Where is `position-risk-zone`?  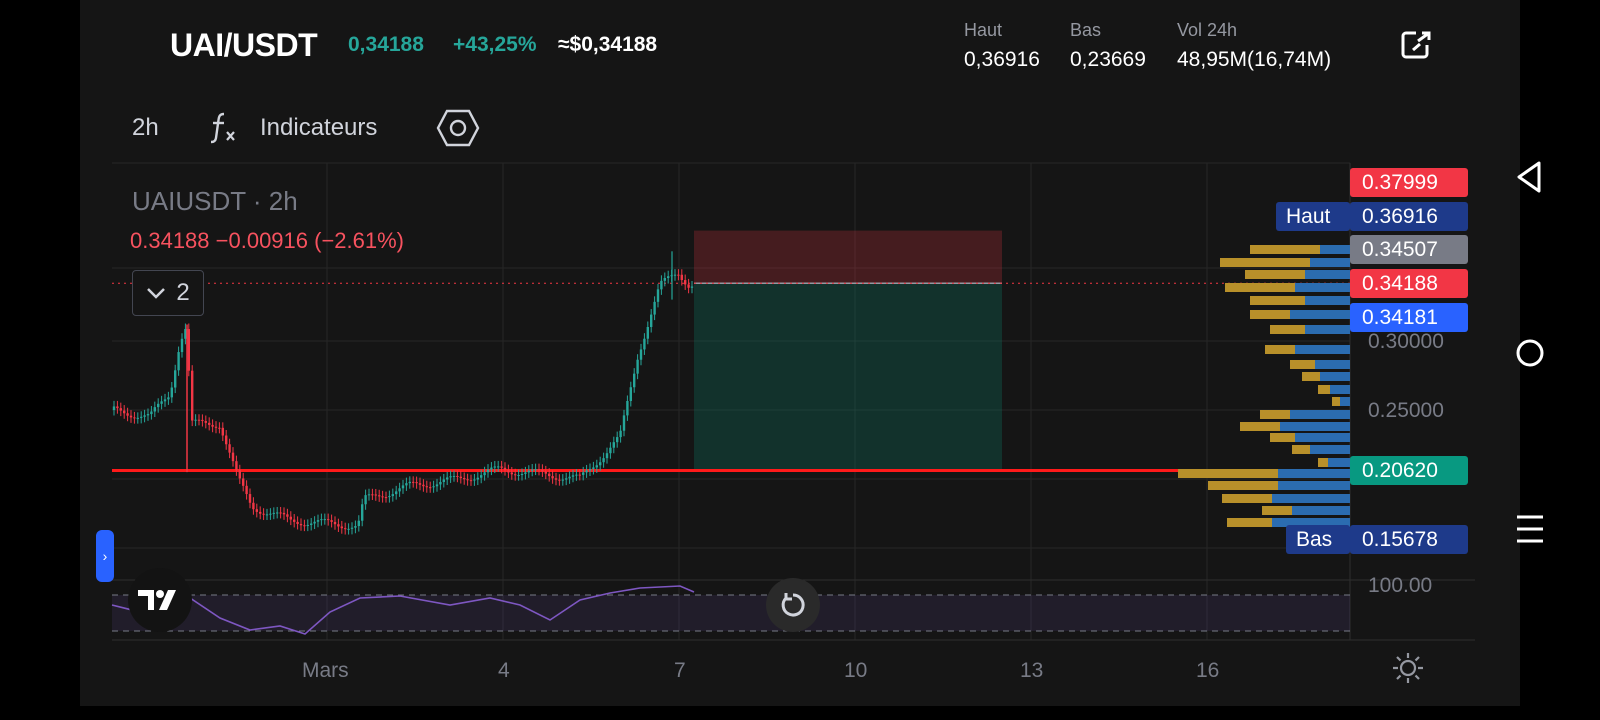
position-risk-zone is located at coordinates (848, 257).